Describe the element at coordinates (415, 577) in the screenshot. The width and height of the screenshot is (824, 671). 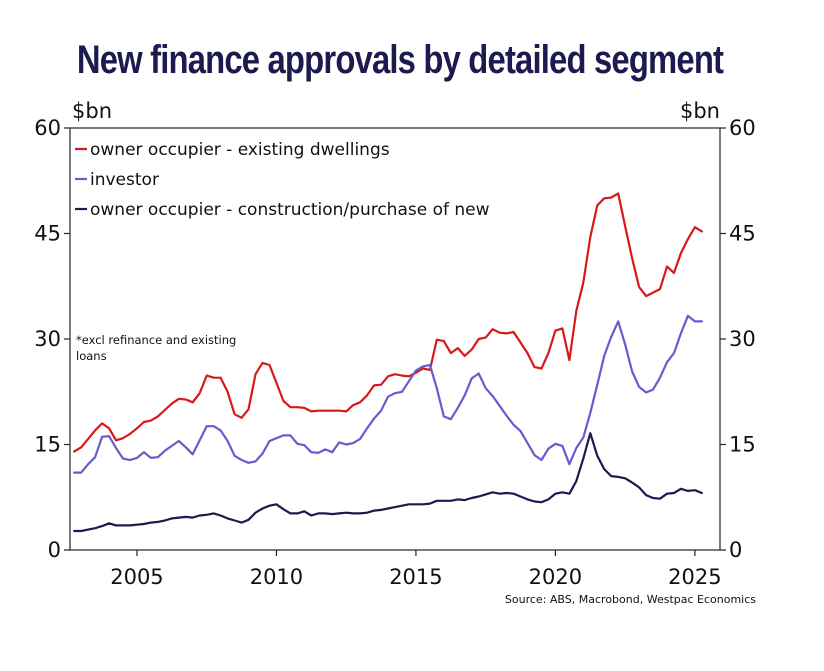
I see `x-tick-label: 2015` at that location.